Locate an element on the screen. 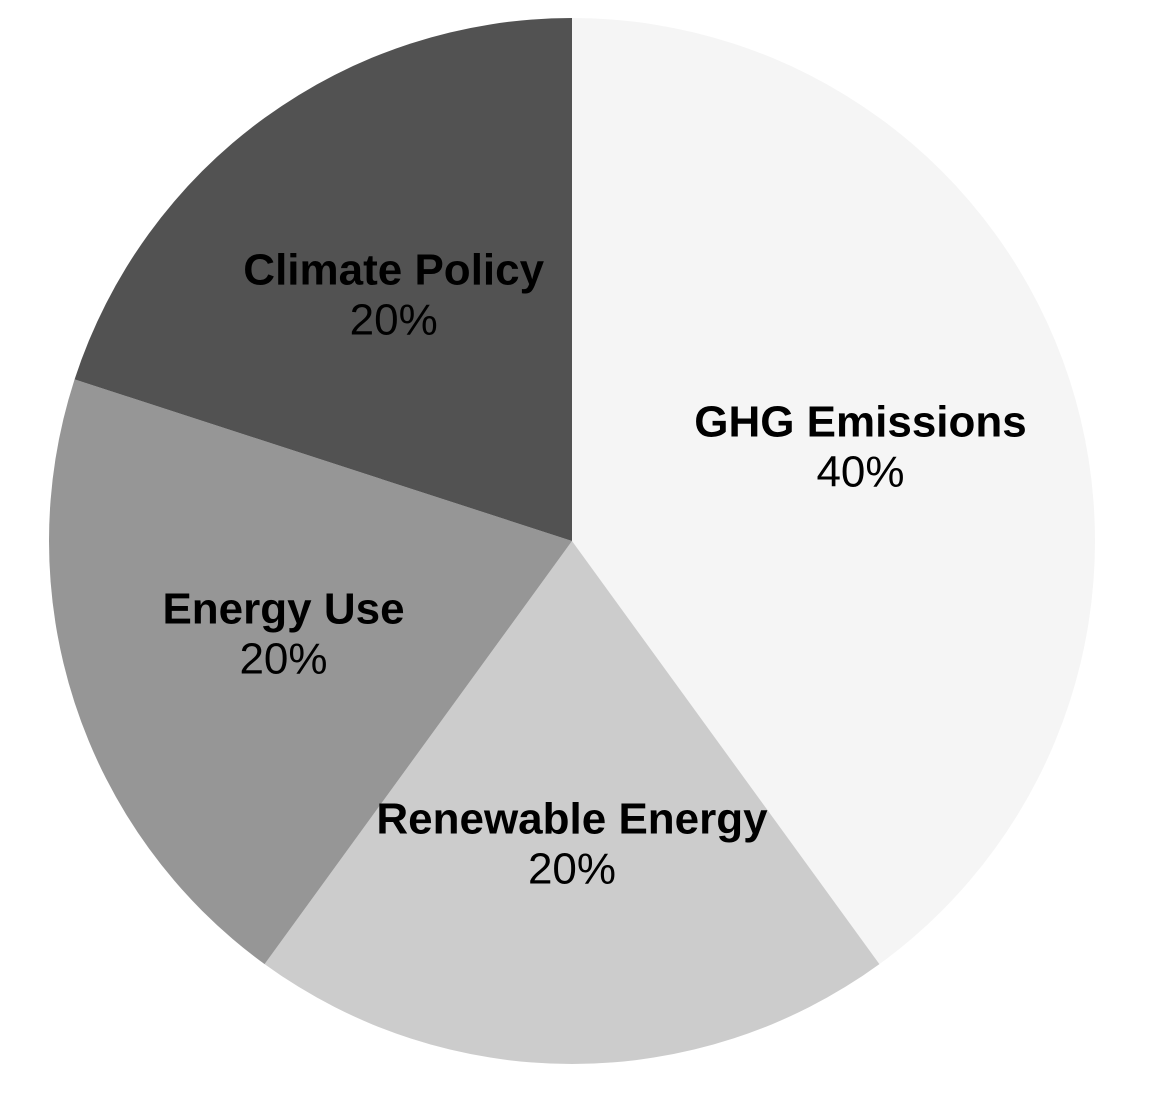 The height and width of the screenshot is (1098, 1149). slice-value-ghg-emissions: 40% is located at coordinates (860, 471).